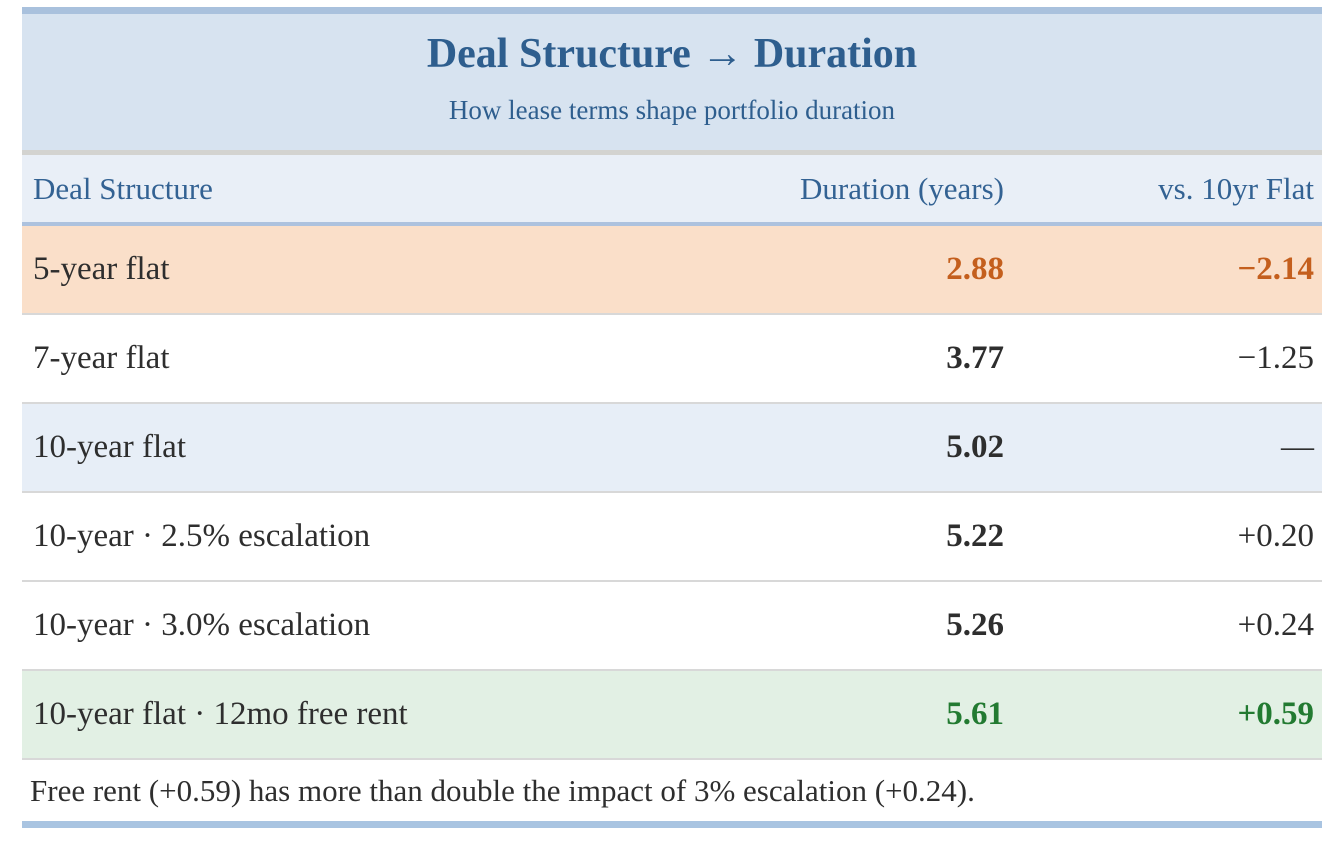 The height and width of the screenshot is (842, 1344). I want to click on row-label: 10-year flat, so click(372, 447).